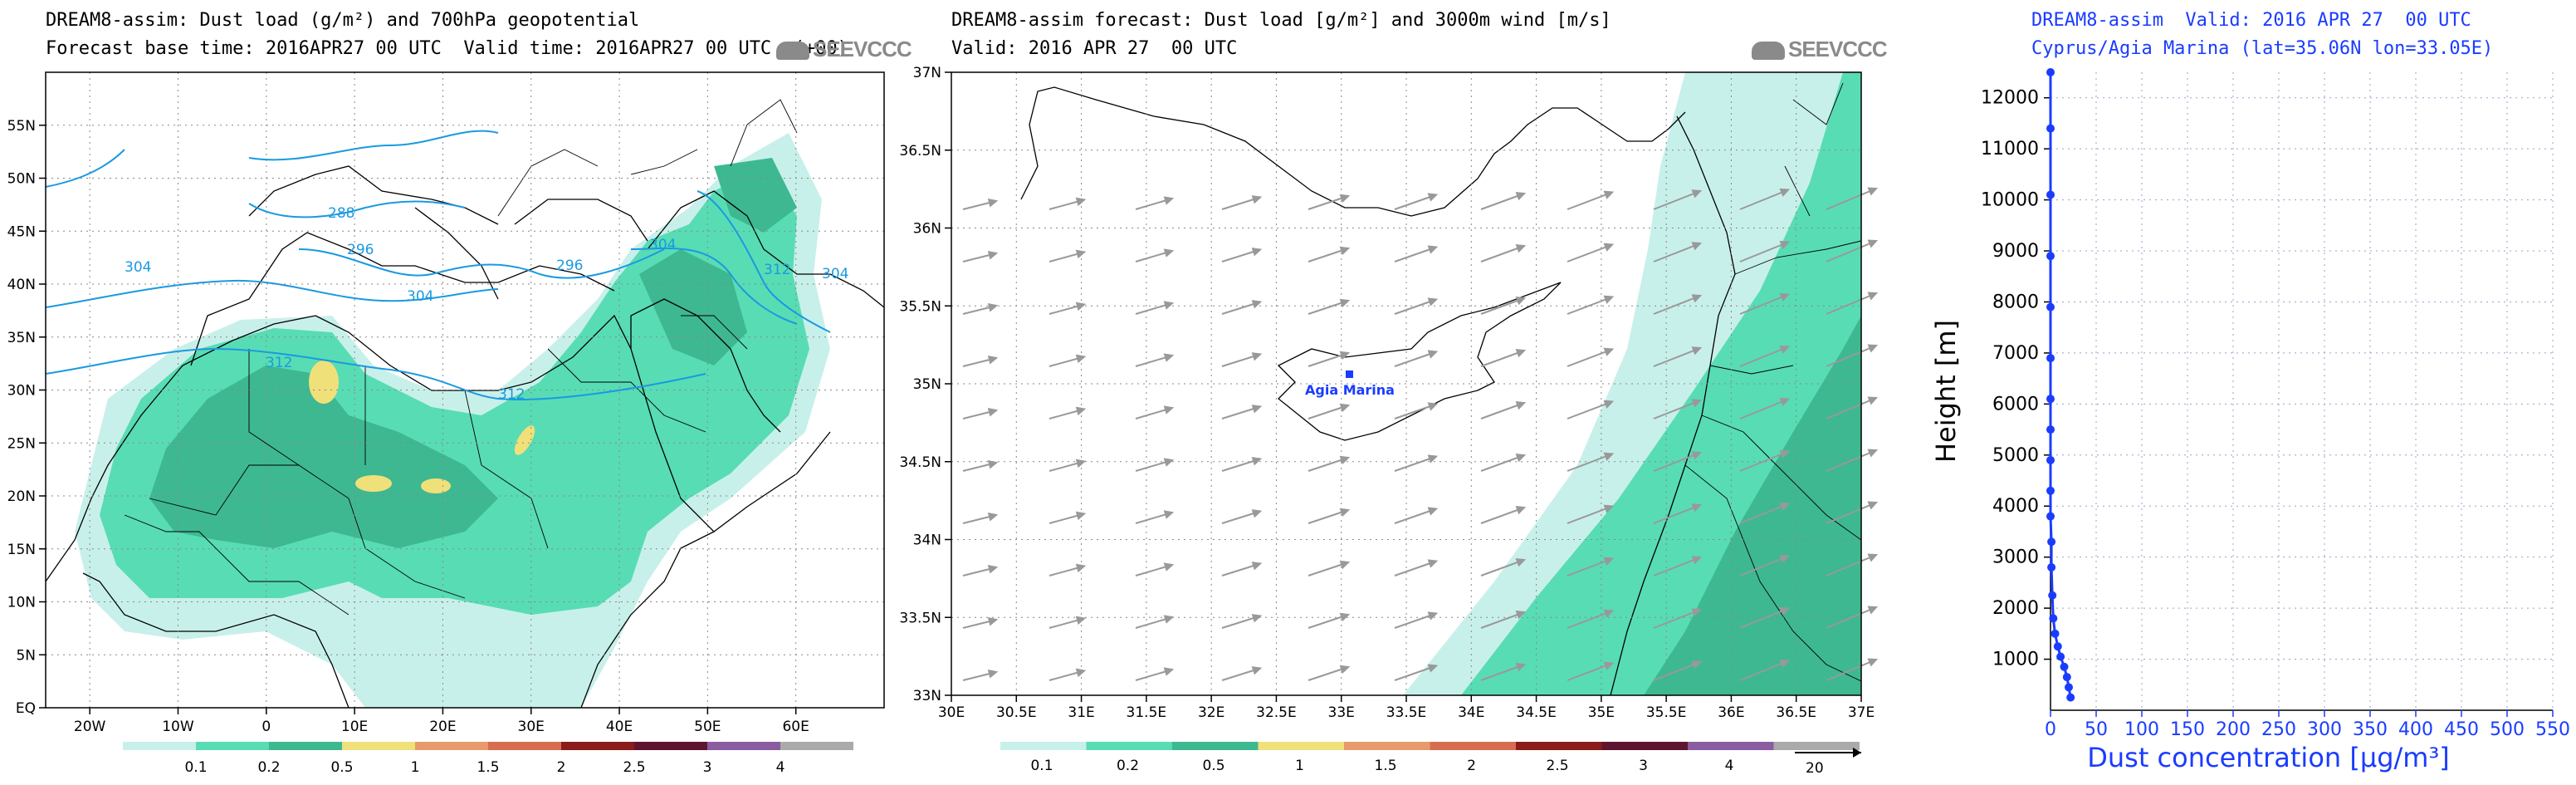  I want to click on wind-reference-value: 20, so click(1815, 768).